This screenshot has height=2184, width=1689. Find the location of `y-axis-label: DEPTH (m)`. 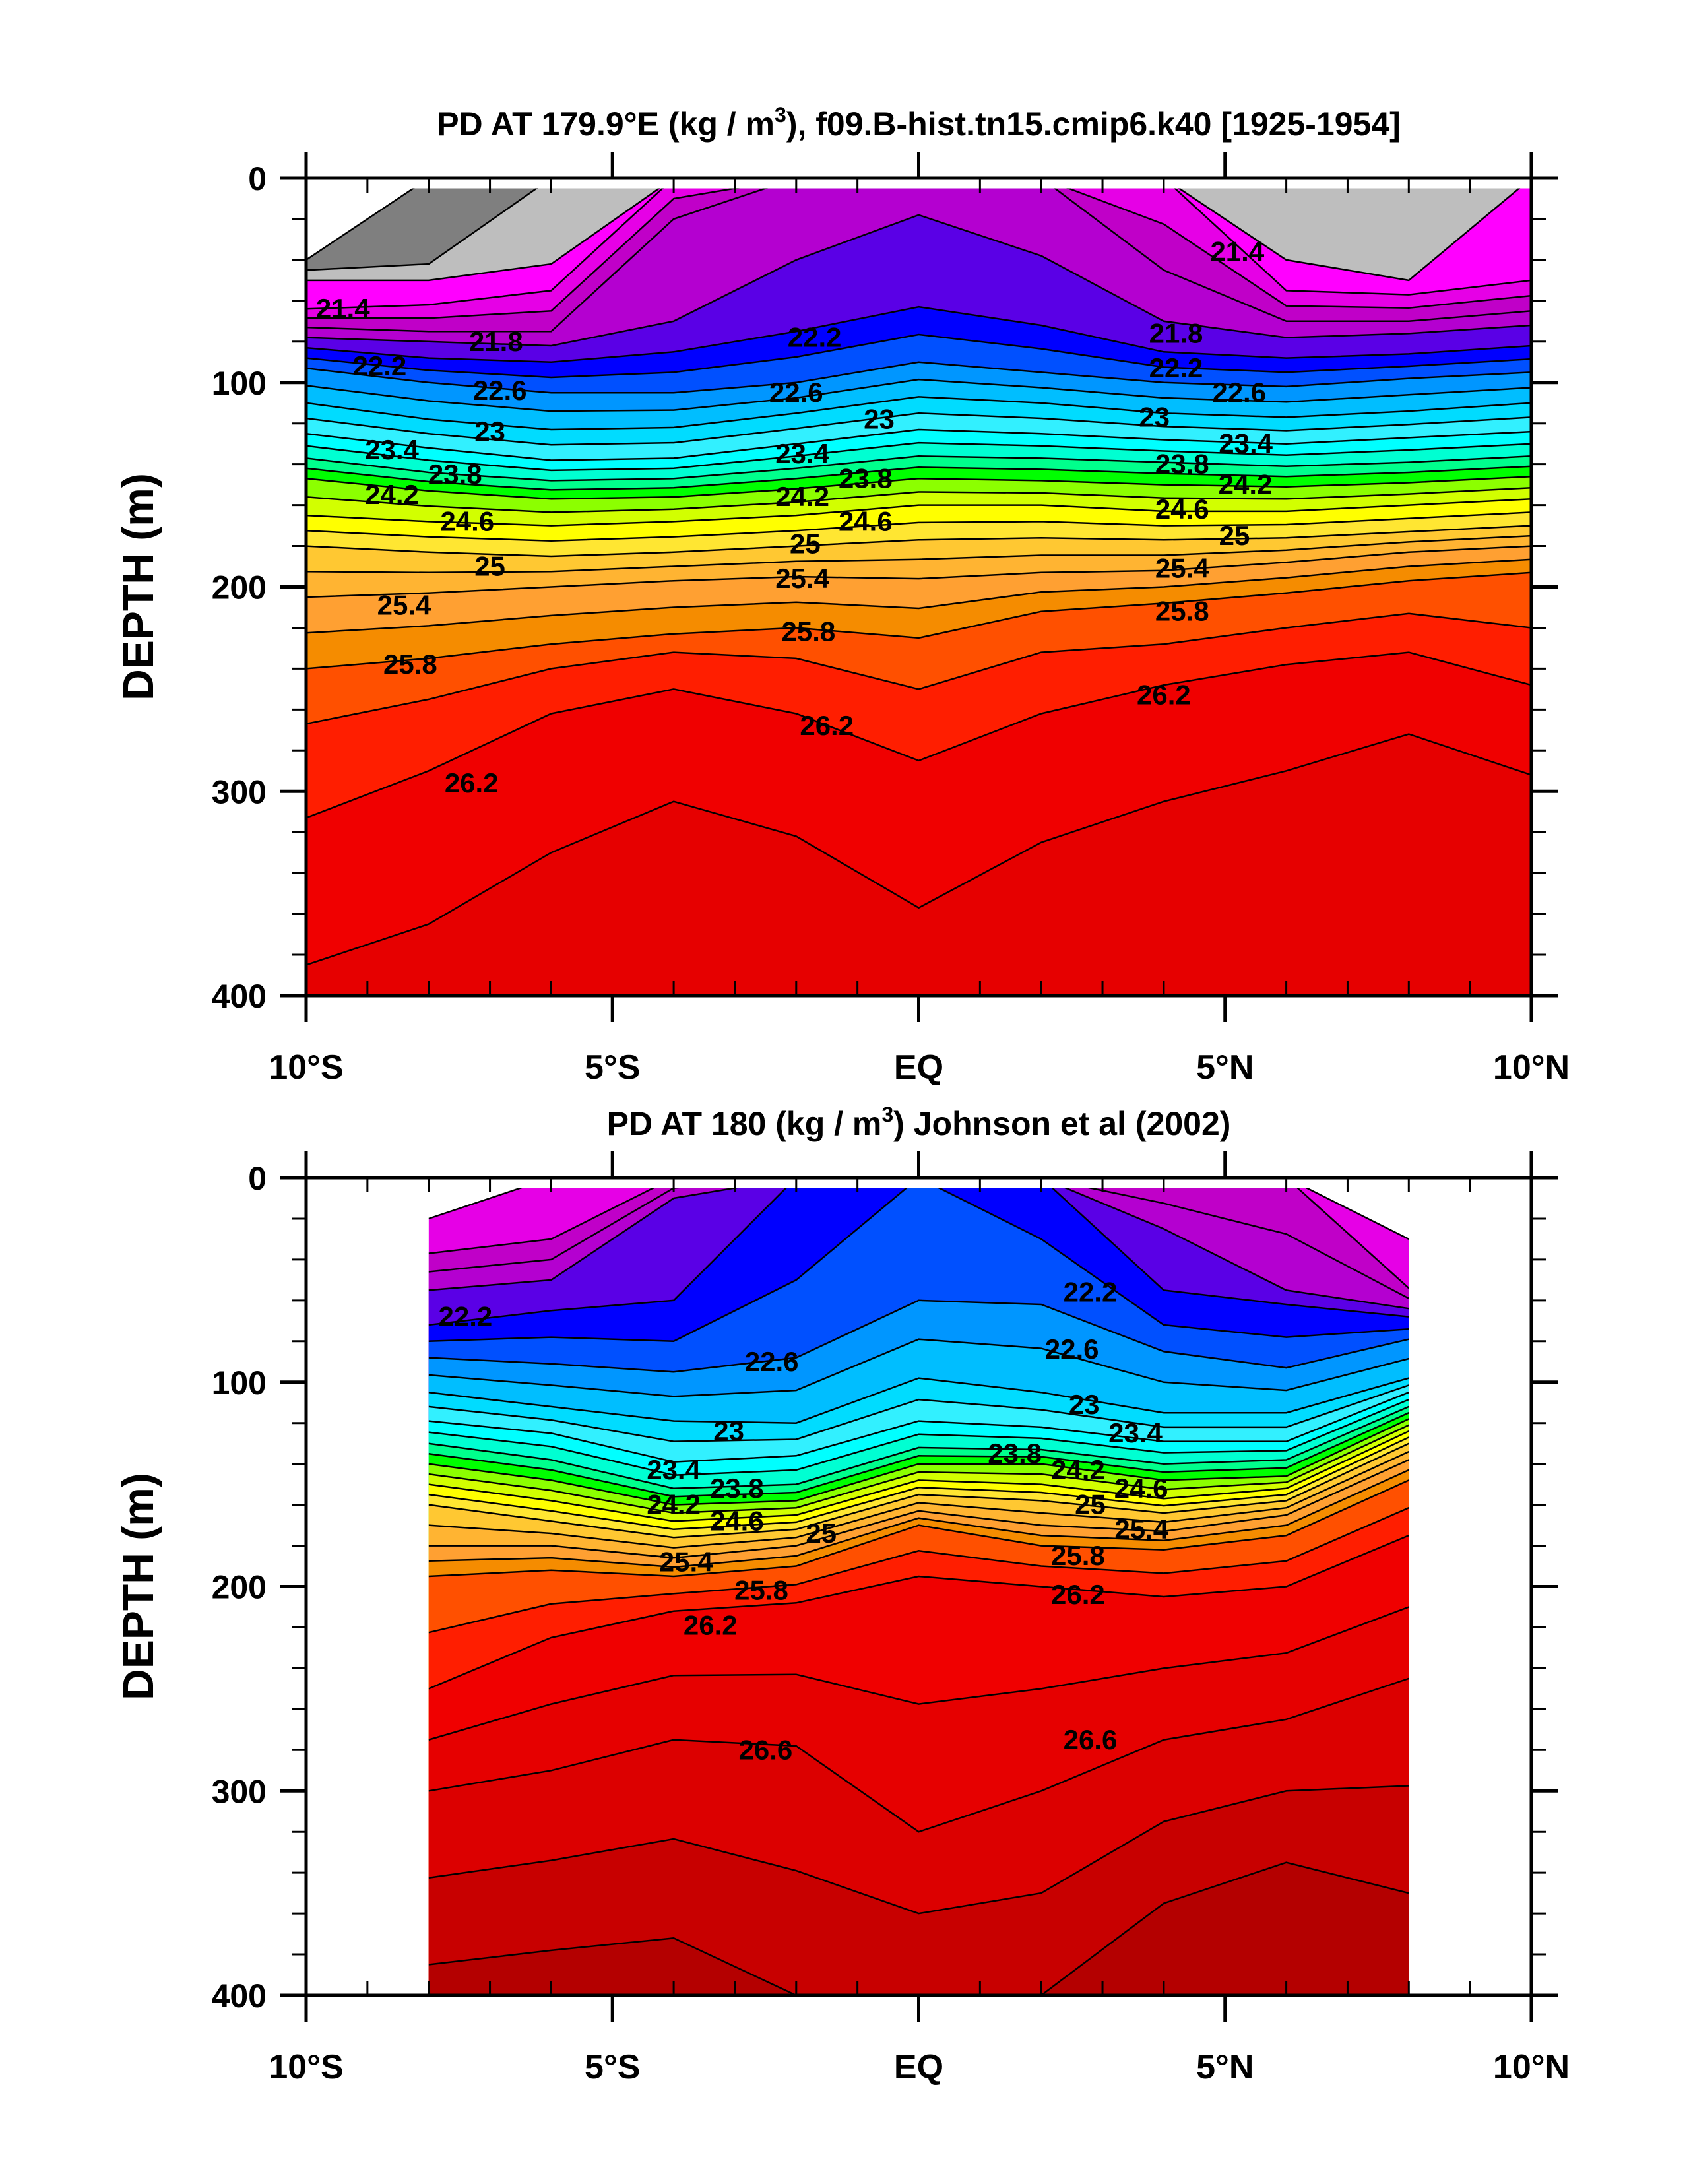

y-axis-label: DEPTH (m) is located at coordinates (137, 587).